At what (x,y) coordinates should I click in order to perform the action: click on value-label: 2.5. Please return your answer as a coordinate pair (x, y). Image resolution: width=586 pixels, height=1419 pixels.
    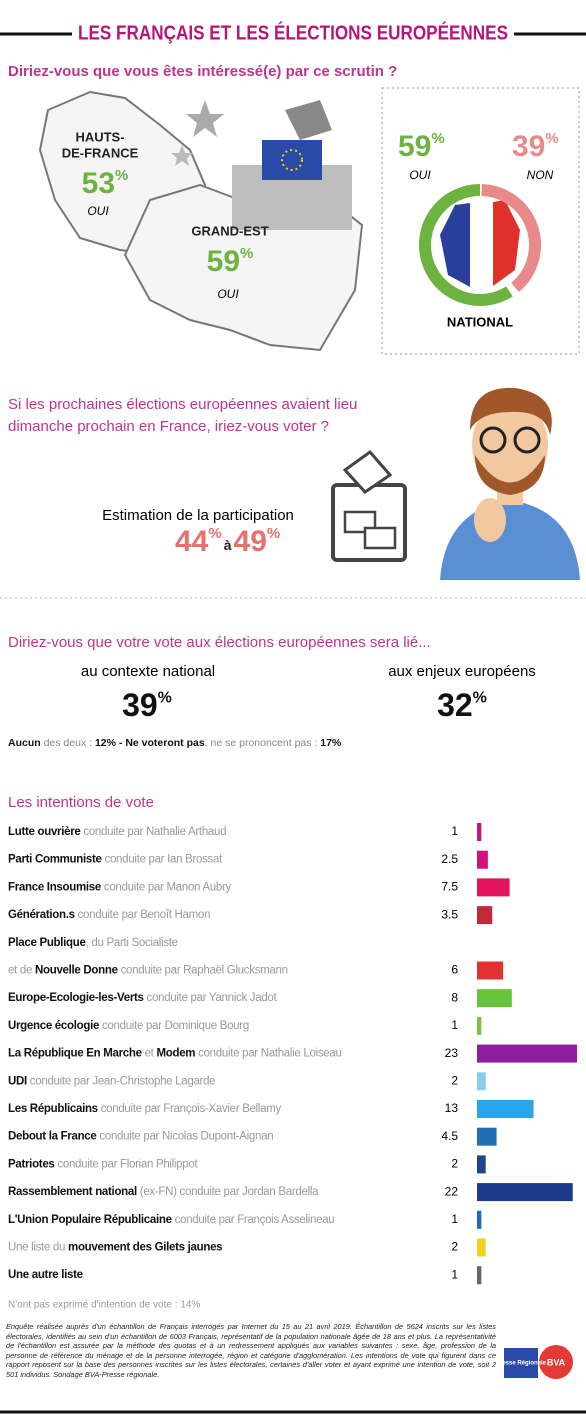
    Looking at the image, I should click on (449, 859).